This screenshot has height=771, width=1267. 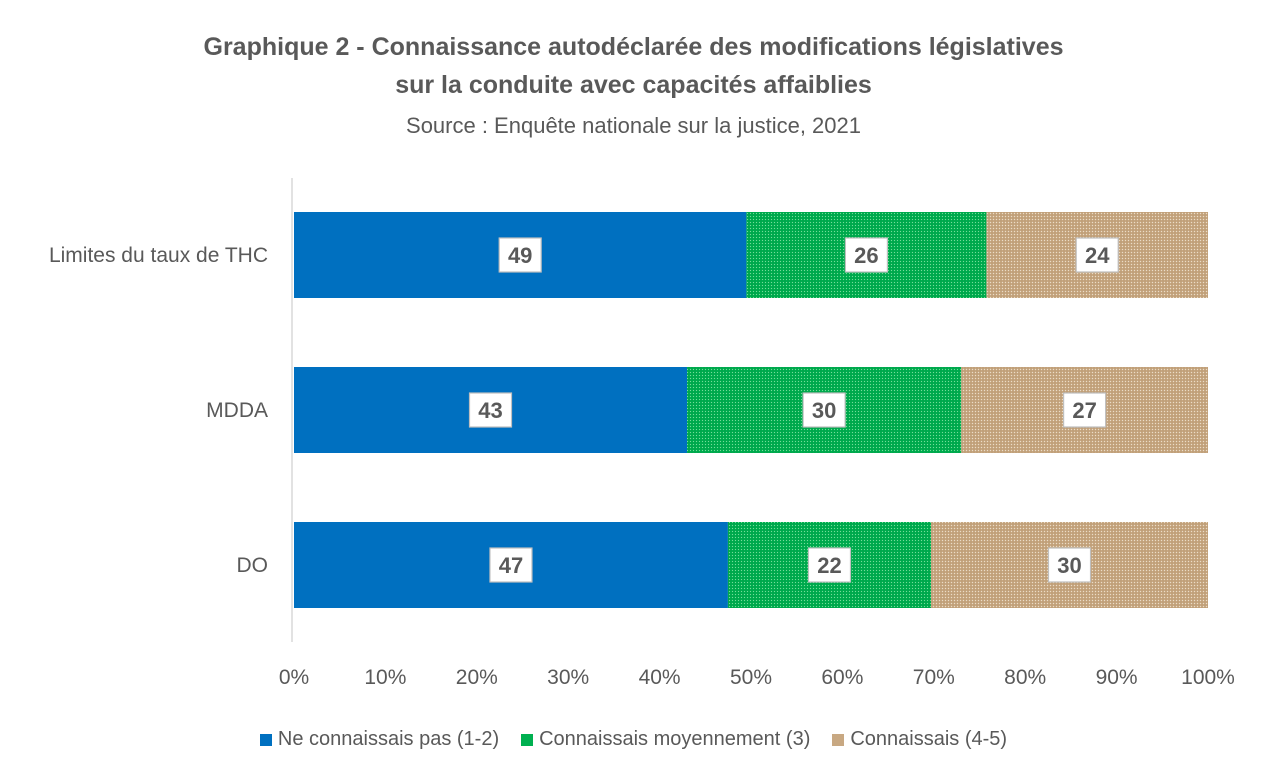 I want to click on data-label: 22, so click(x=829, y=565).